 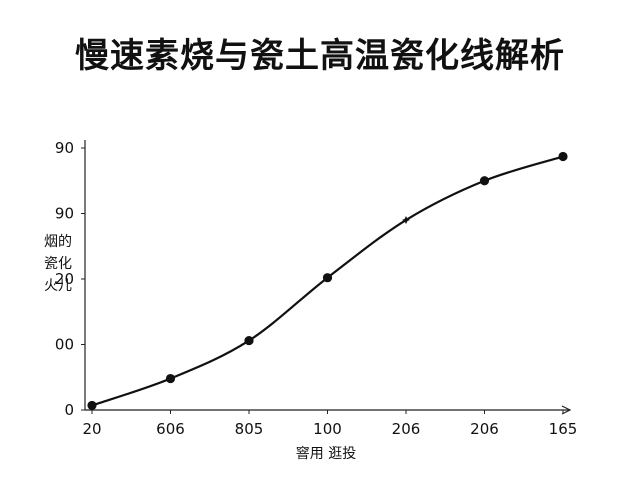 What do you see at coordinates (249, 429) in the screenshot?
I see `x-tick-label: 805` at bounding box center [249, 429].